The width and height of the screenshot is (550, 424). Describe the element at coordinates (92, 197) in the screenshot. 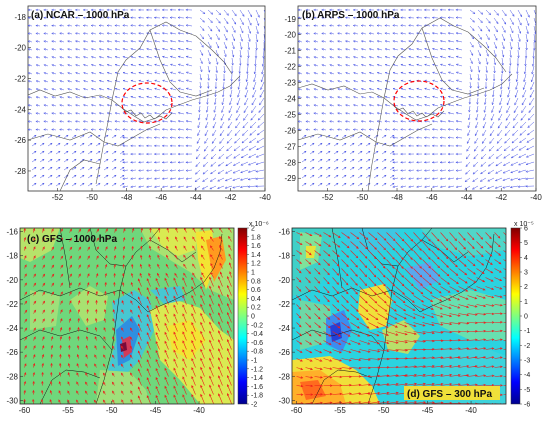

I see `x-tick-label: -50` at that location.